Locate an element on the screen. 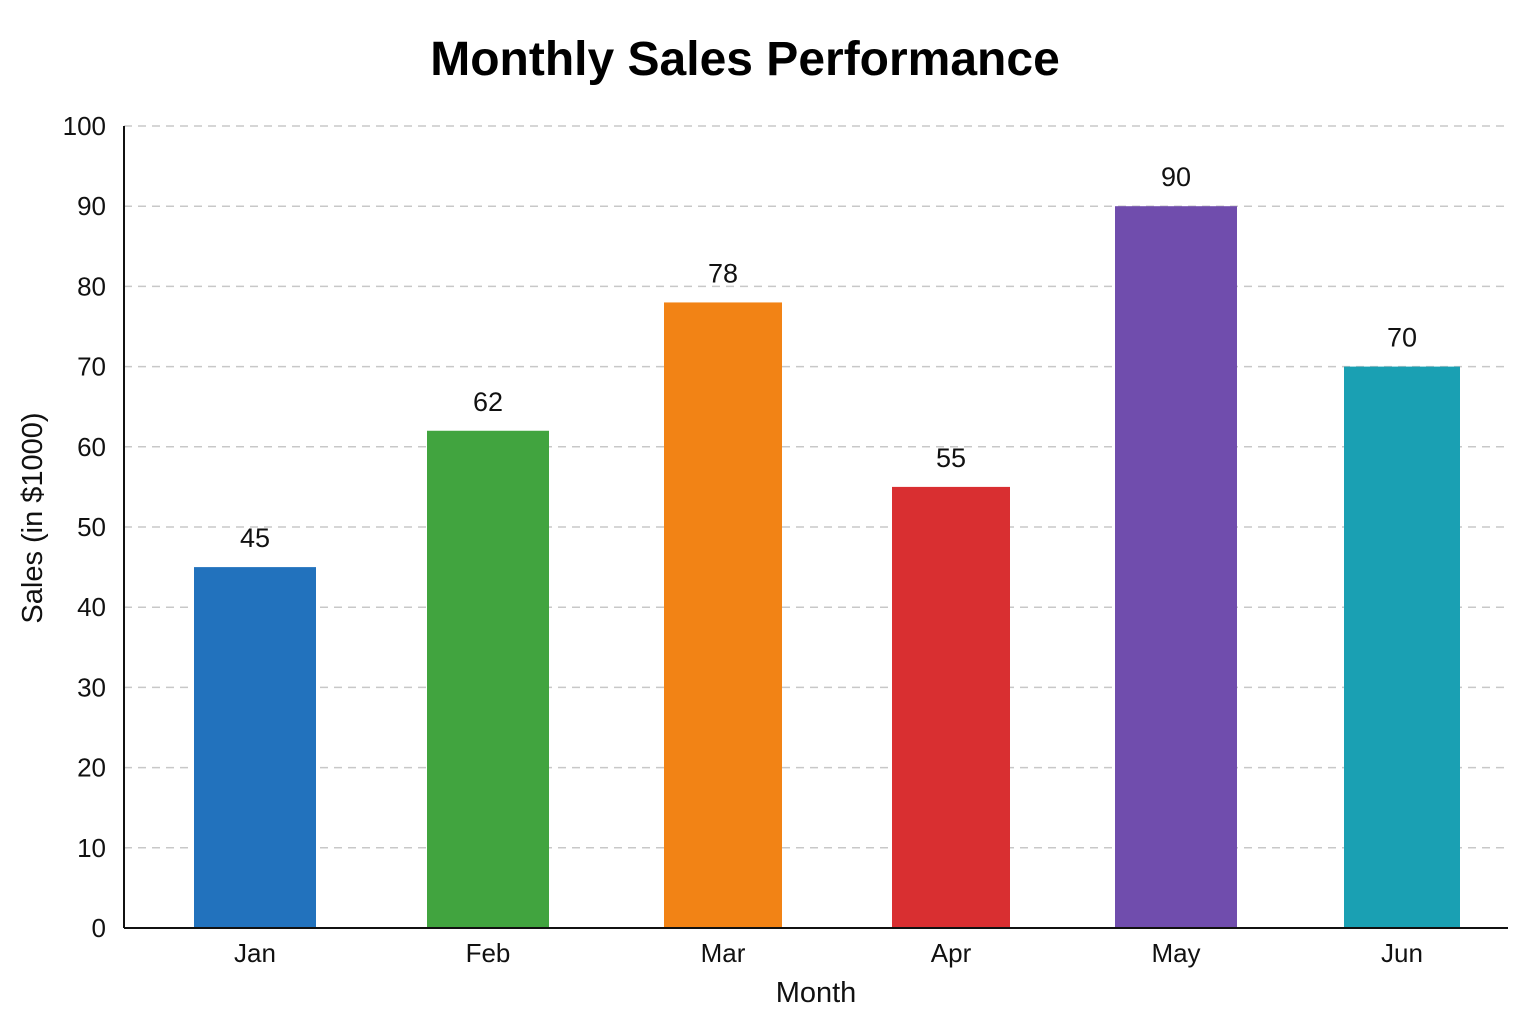 The image size is (1536, 1024). y-tick-label: 10 is located at coordinates (91, 848).